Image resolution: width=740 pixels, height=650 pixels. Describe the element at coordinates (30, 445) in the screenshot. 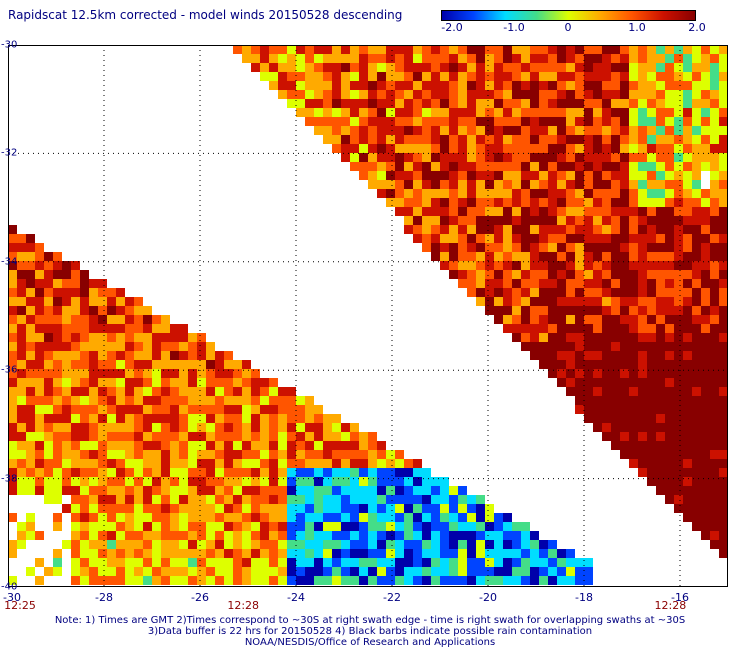

I see `wind-cell-1999` at that location.